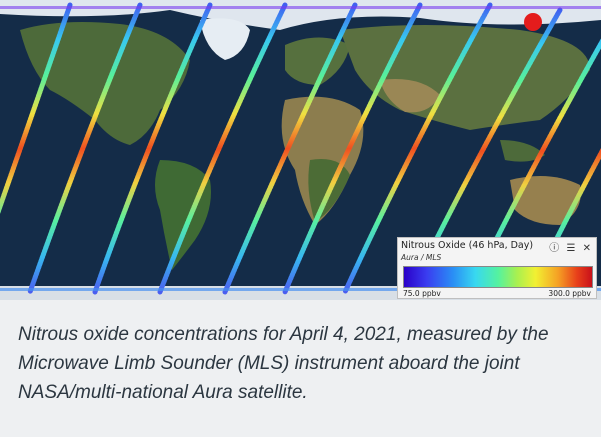  What do you see at coordinates (533, 22) in the screenshot?
I see `high-value-marker` at bounding box center [533, 22].